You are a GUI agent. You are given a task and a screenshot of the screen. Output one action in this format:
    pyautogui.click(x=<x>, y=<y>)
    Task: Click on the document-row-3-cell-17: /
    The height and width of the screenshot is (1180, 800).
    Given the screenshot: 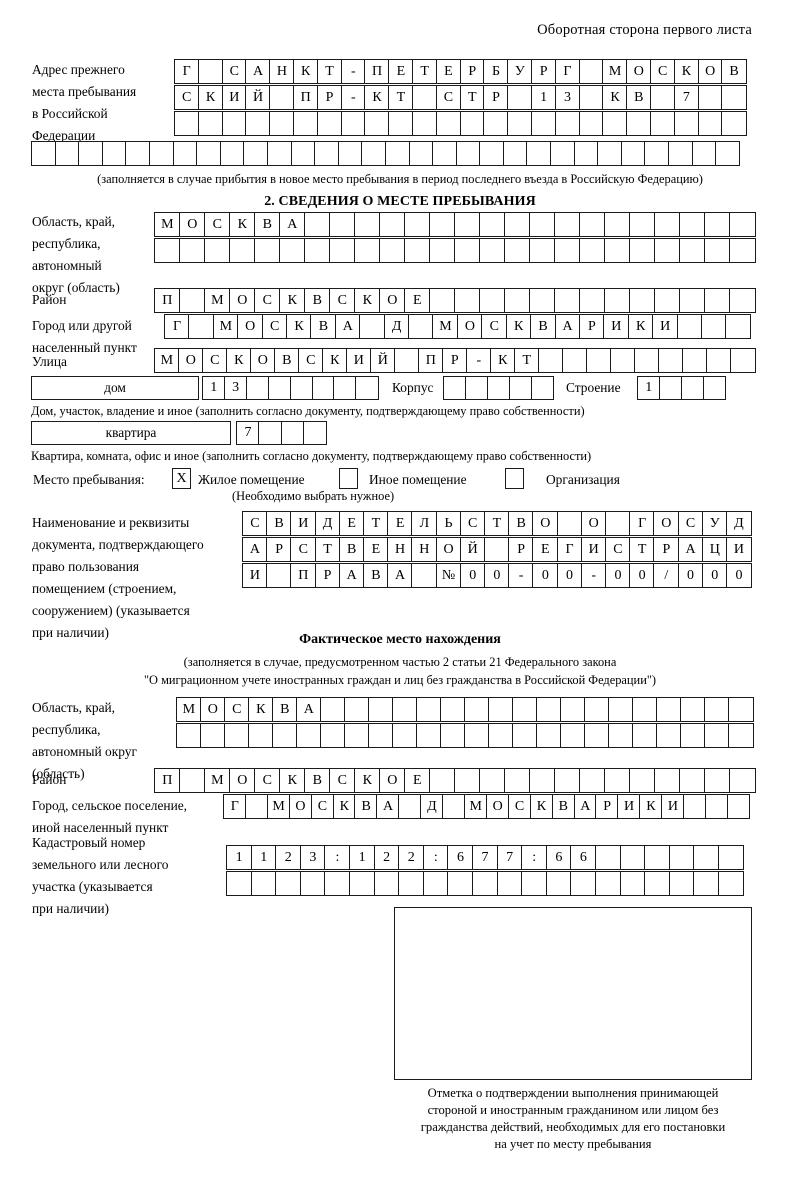 What is the action you would take?
    pyautogui.click(x=666, y=575)
    